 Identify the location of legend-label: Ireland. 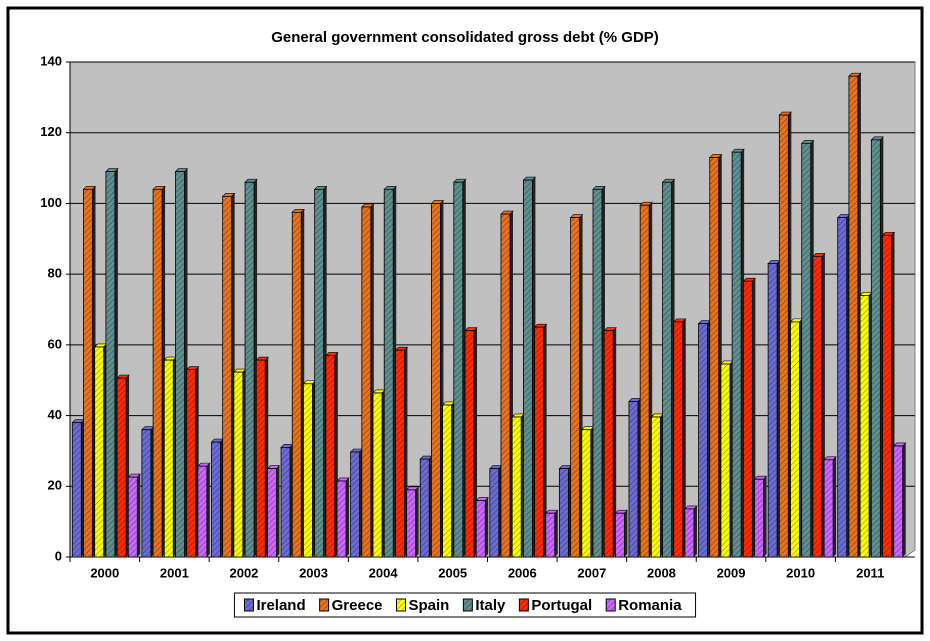
(280, 605).